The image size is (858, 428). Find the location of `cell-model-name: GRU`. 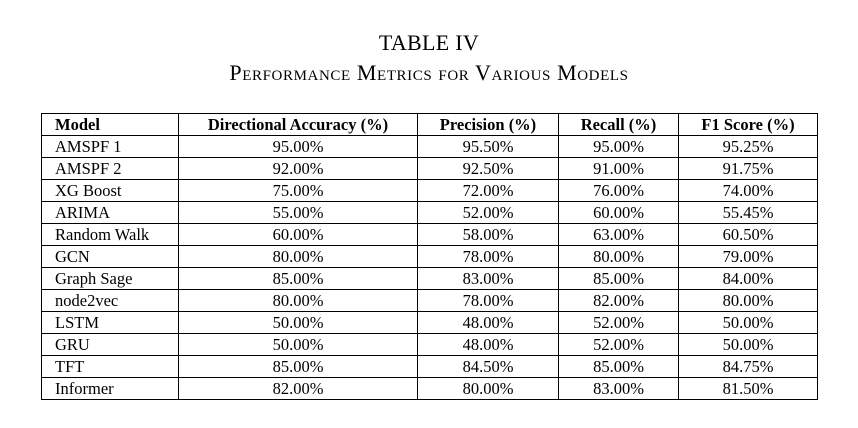

cell-model-name: GRU is located at coordinates (110, 344).